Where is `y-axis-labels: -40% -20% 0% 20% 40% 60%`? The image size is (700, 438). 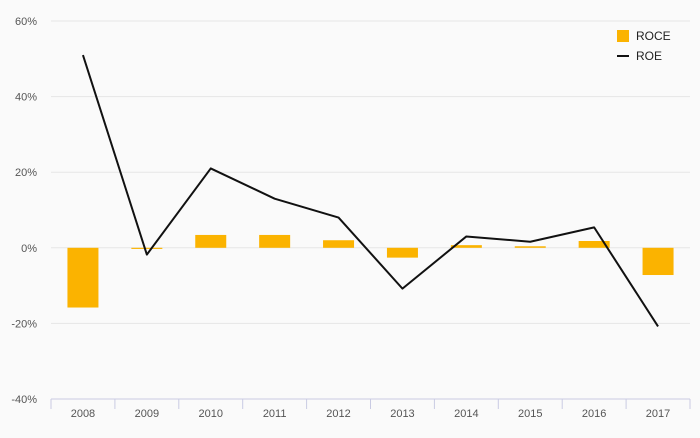
y-axis-labels: -40% -20% 0% 20% 40% 60% is located at coordinates (24, 211).